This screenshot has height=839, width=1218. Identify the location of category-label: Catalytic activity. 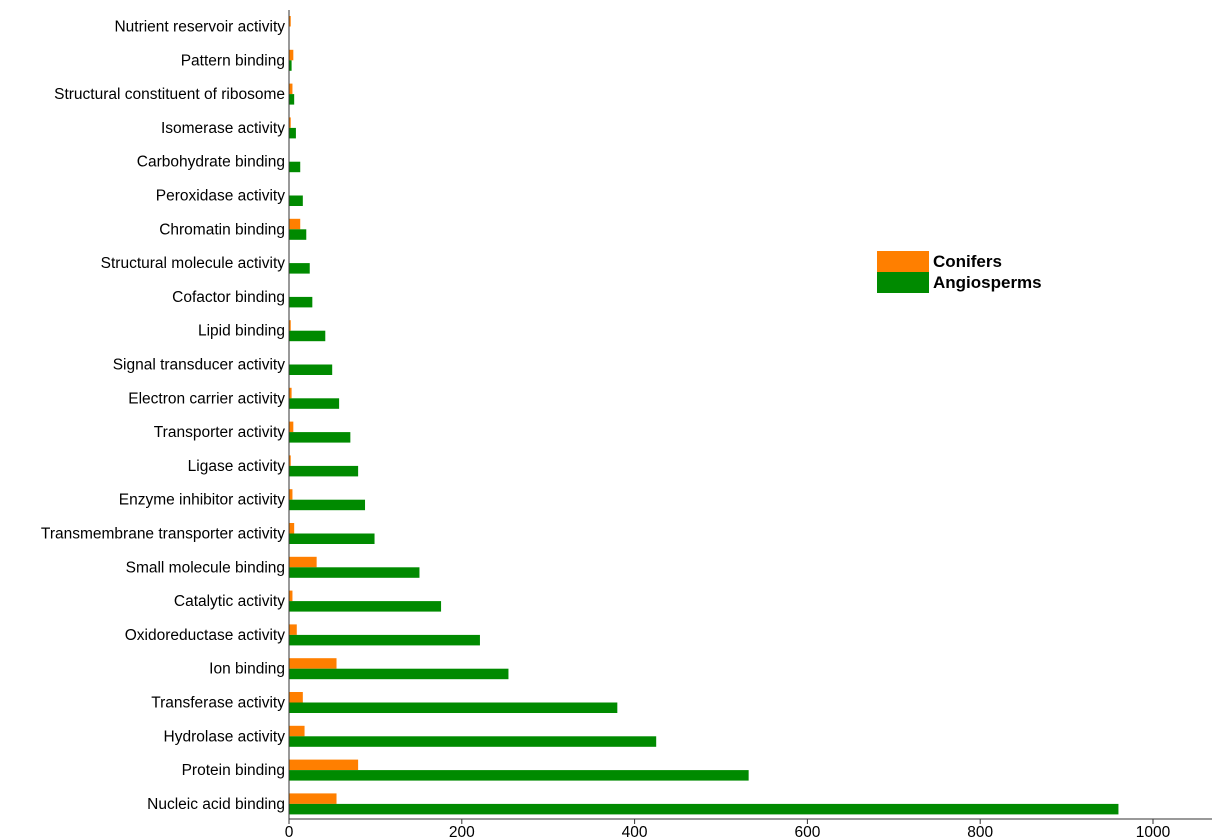
(229, 601).